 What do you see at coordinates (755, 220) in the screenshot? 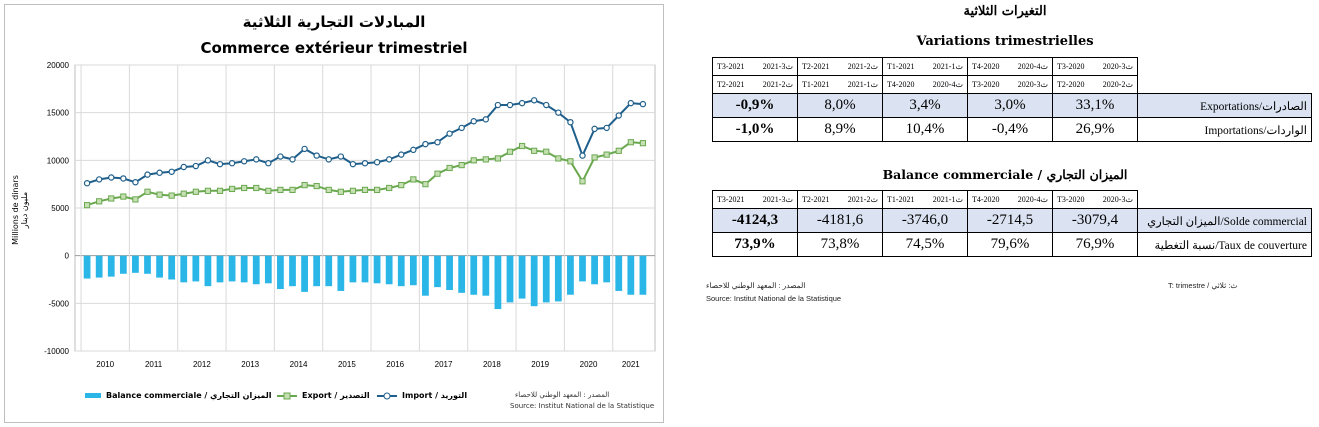
I see `solde-value: -4124,3` at bounding box center [755, 220].